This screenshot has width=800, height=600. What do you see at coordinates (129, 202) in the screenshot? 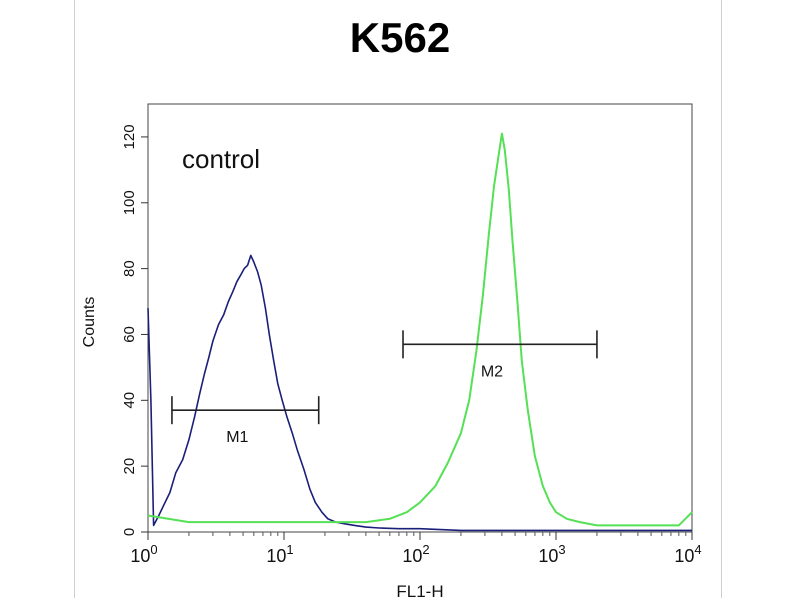
I see `y-tick-label: 100` at bounding box center [129, 202].